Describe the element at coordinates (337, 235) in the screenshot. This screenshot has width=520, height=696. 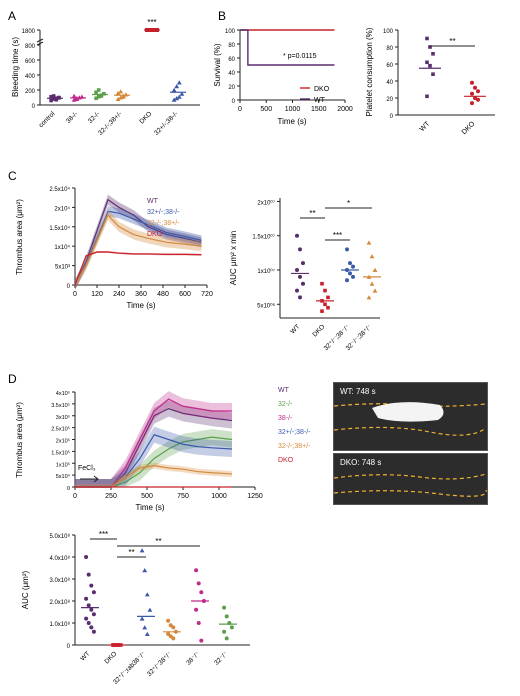
I see `c2-sig-label: ***` at that location.